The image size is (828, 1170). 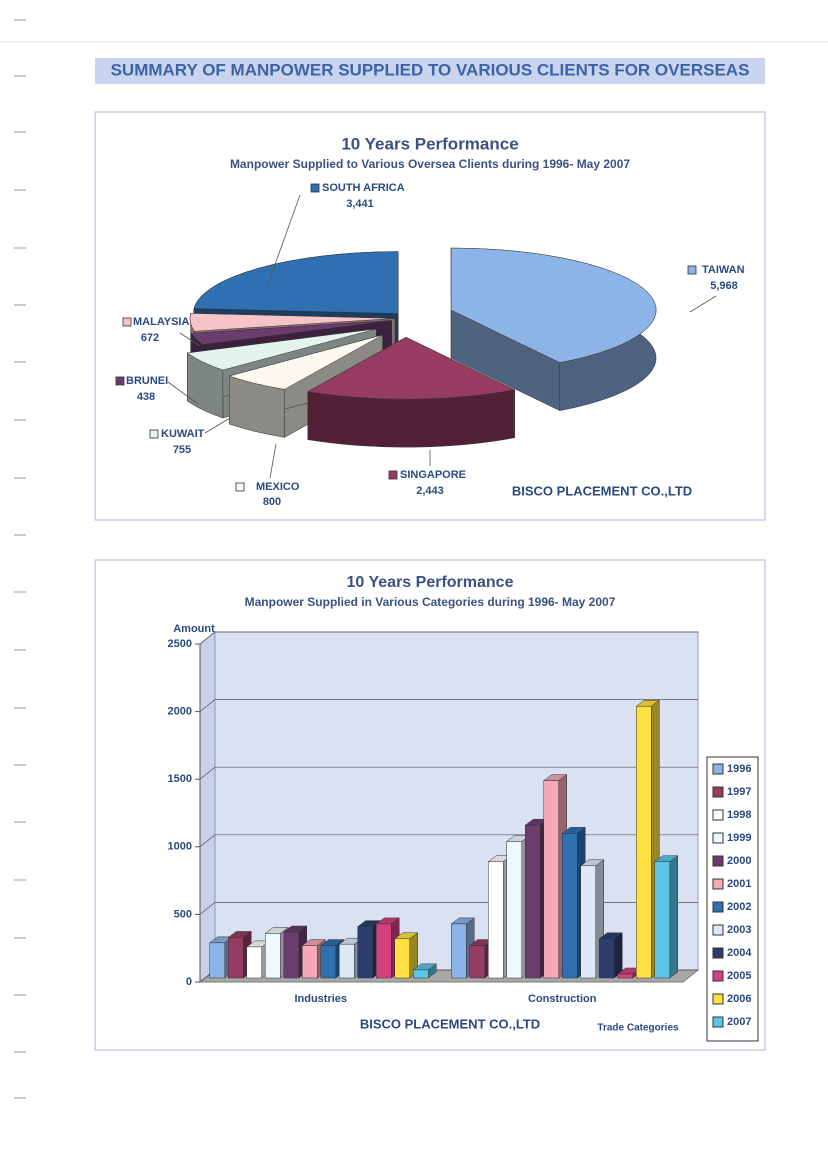 What do you see at coordinates (739, 1022) in the screenshot?
I see `legend-label: 2007` at bounding box center [739, 1022].